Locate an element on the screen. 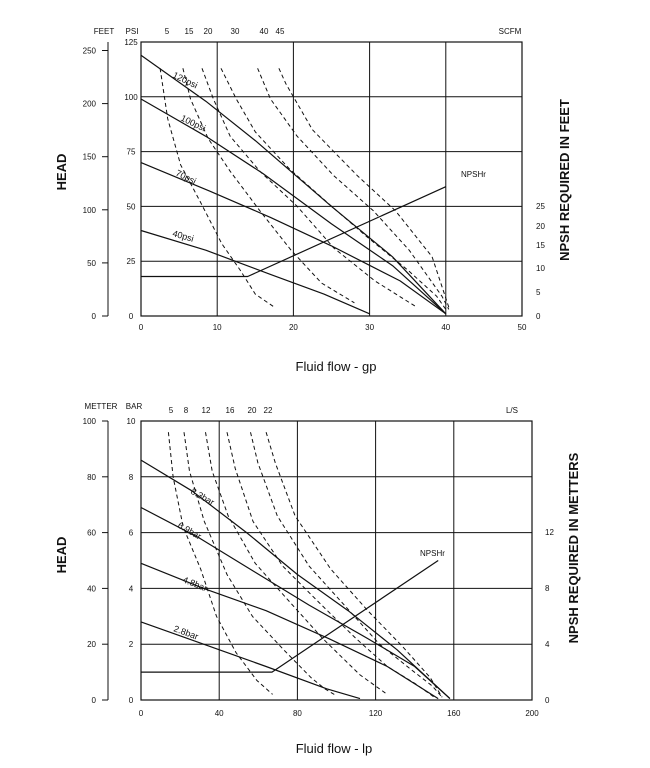 The image size is (650, 768). series-label: 6.9bar is located at coordinates (189, 530).